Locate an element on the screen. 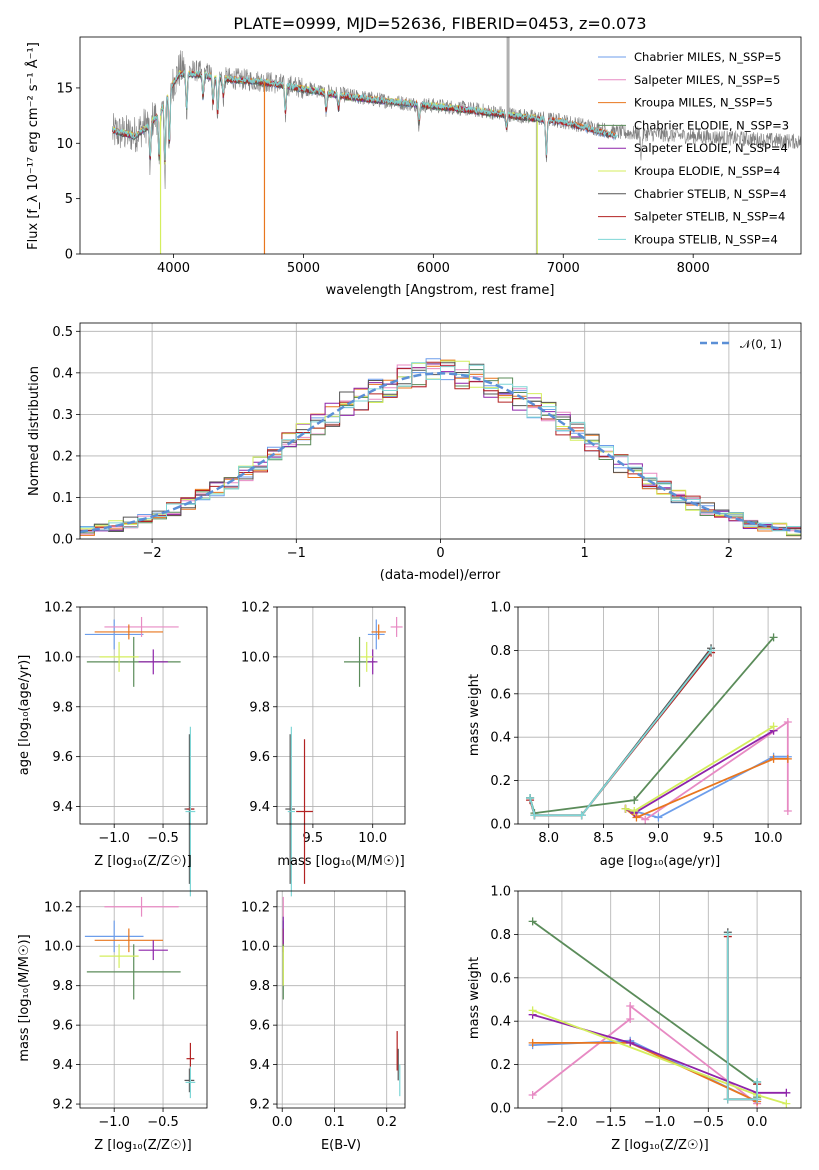 The image size is (819, 1170). x-tick-label: 1 is located at coordinates (585, 553).